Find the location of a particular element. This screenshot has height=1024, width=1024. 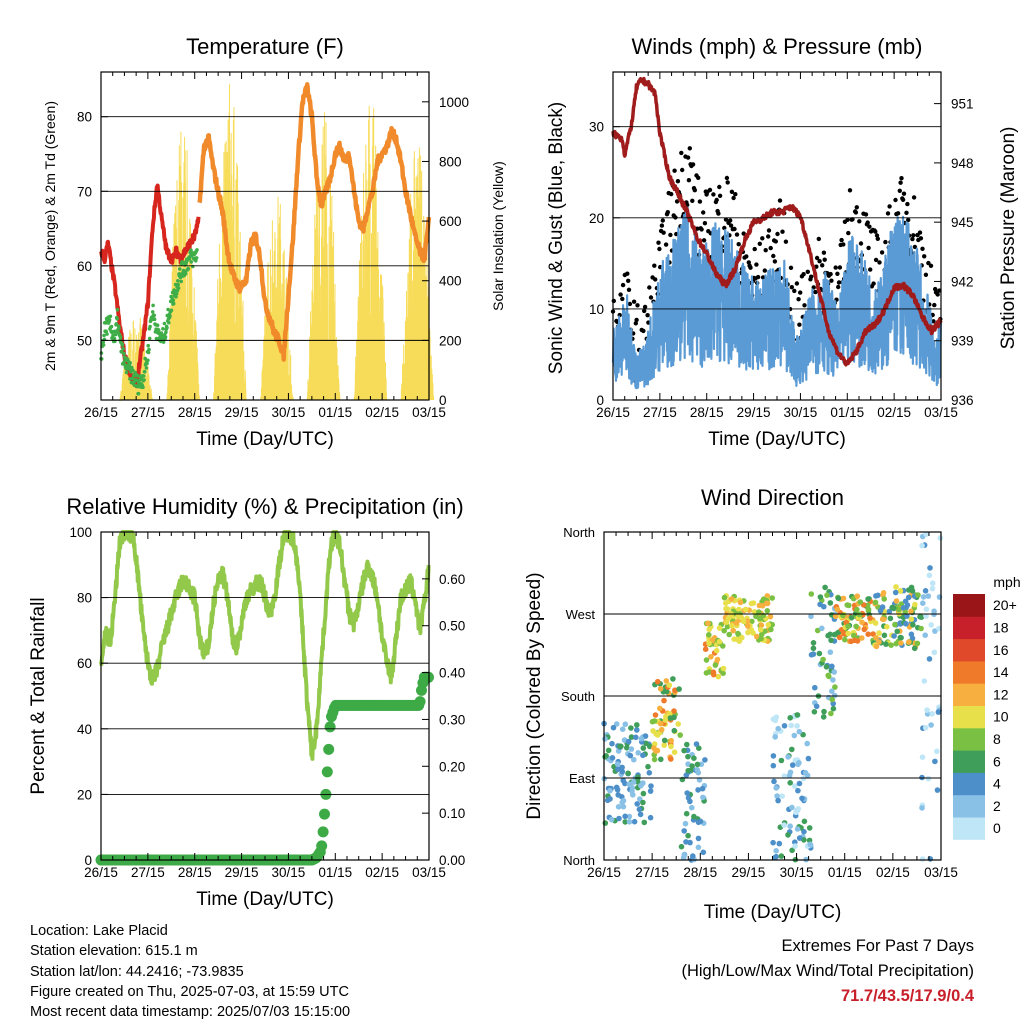

y2-tick-label: 0.10 is located at coordinates (452, 813).